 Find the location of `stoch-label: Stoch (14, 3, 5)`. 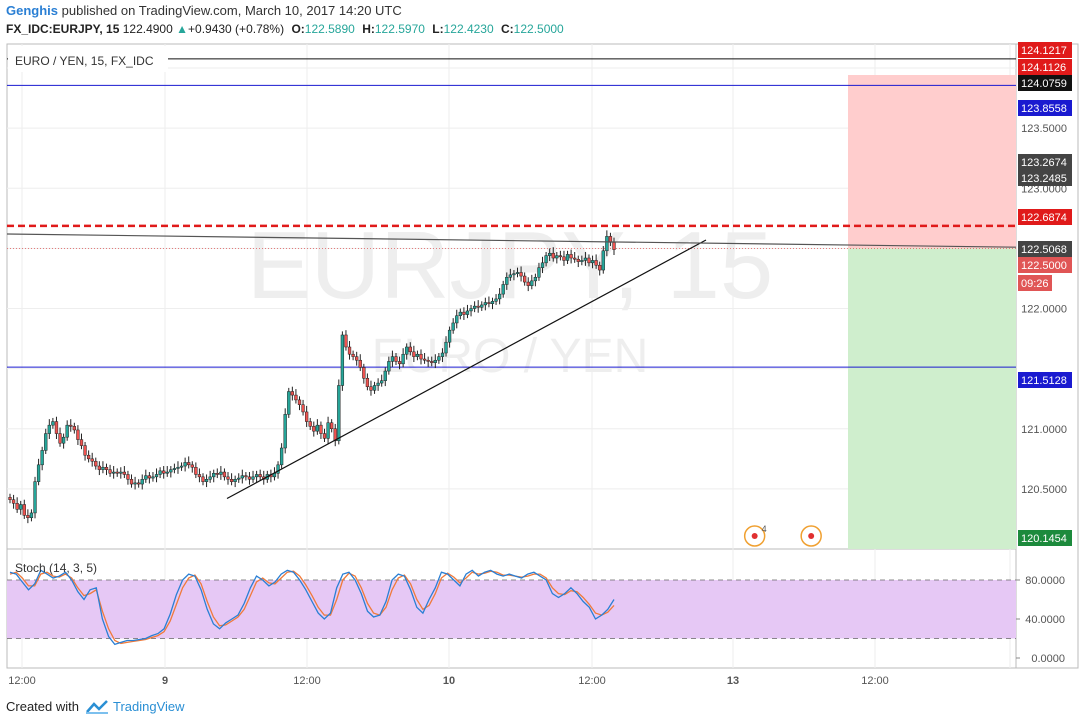

stoch-label: Stoch (14, 3, 5) is located at coordinates (56, 568).